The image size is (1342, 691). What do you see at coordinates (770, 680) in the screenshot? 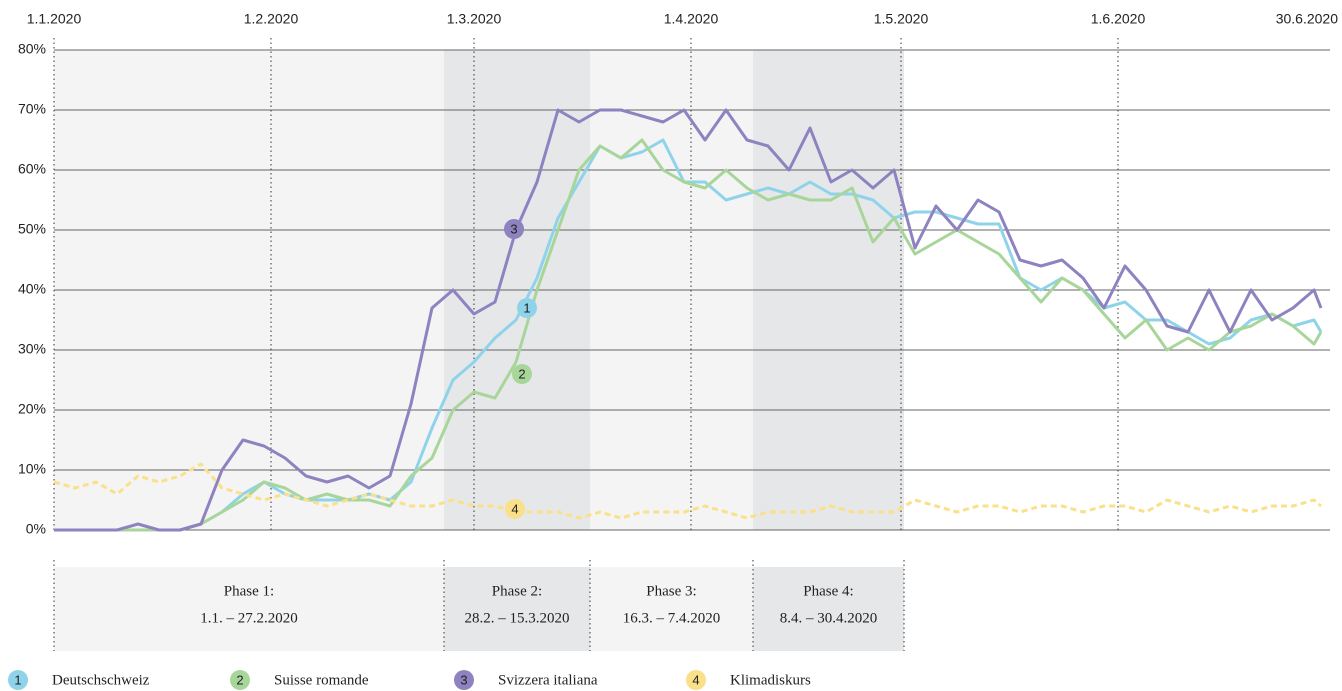
I see `legend-label: Klimadiskurs` at bounding box center [770, 680].